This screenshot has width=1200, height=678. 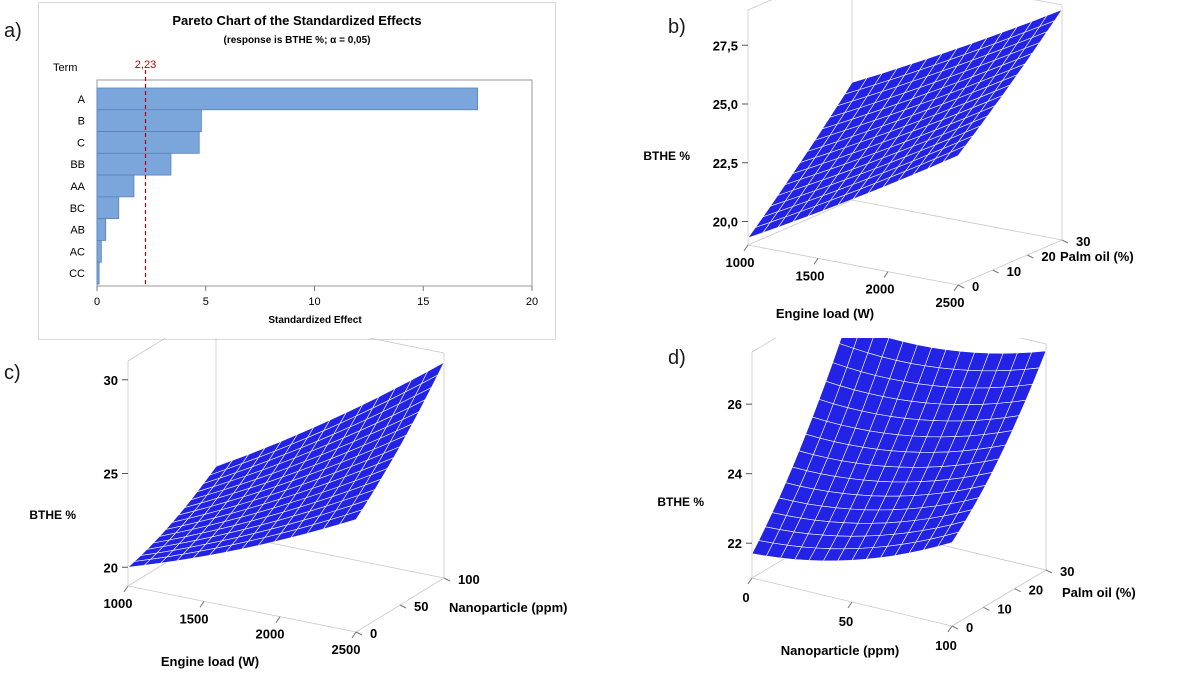 I want to click on pareto-category-label: C, so click(x=81, y=143).